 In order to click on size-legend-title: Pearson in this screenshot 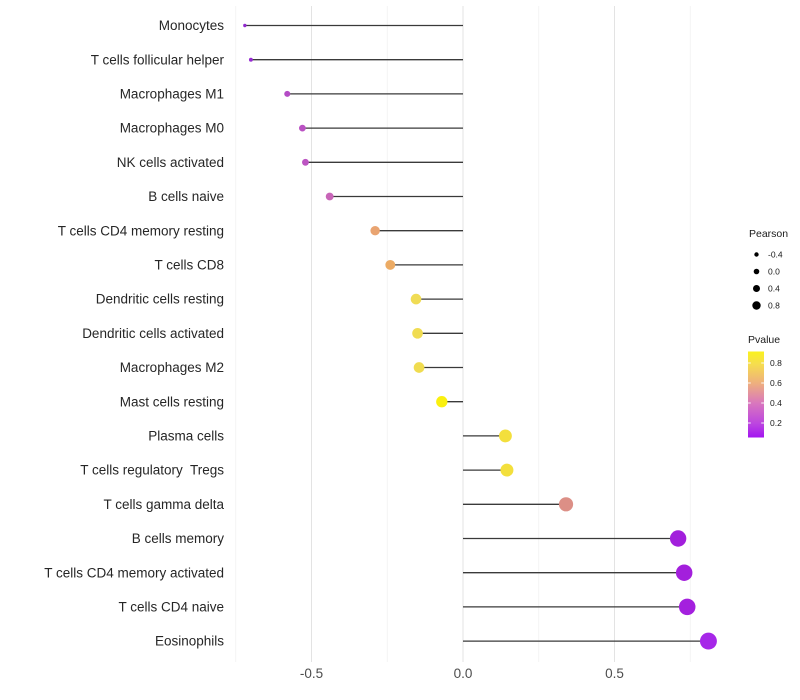, I will do `click(768, 234)`.